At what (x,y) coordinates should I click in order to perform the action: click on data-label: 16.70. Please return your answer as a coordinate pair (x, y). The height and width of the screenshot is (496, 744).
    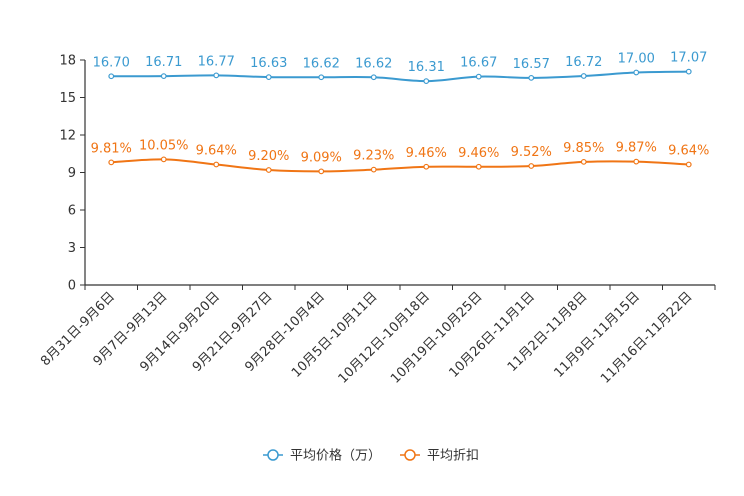
    Looking at the image, I should click on (111, 62).